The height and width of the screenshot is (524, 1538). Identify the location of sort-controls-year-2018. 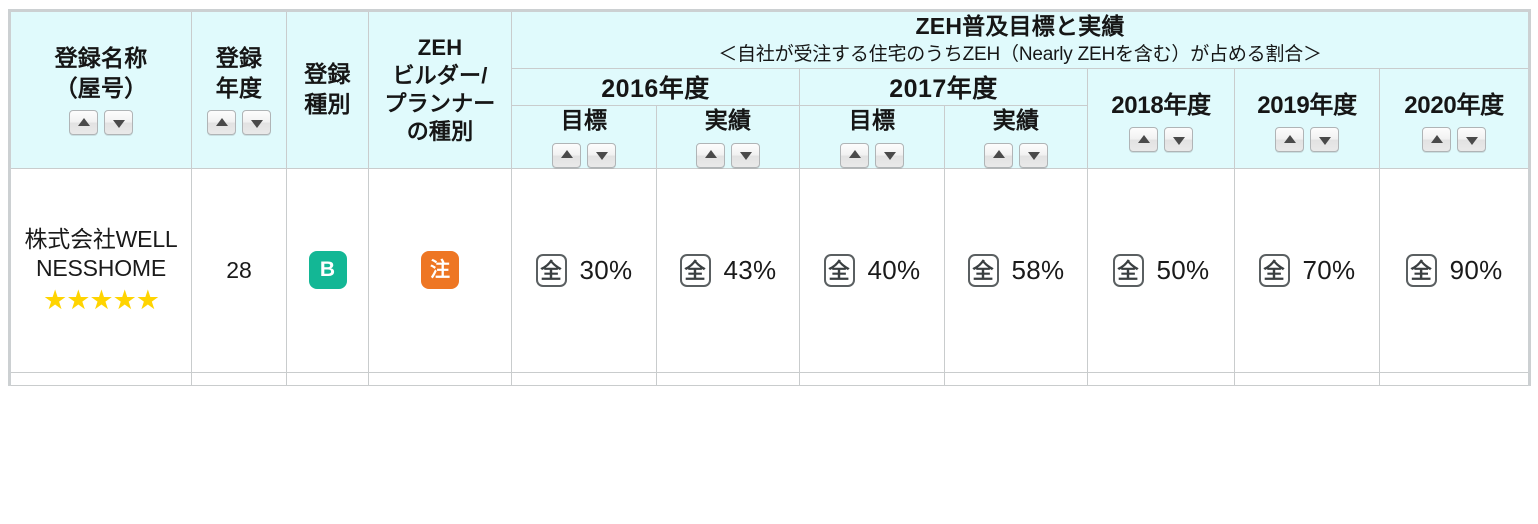
(1161, 140).